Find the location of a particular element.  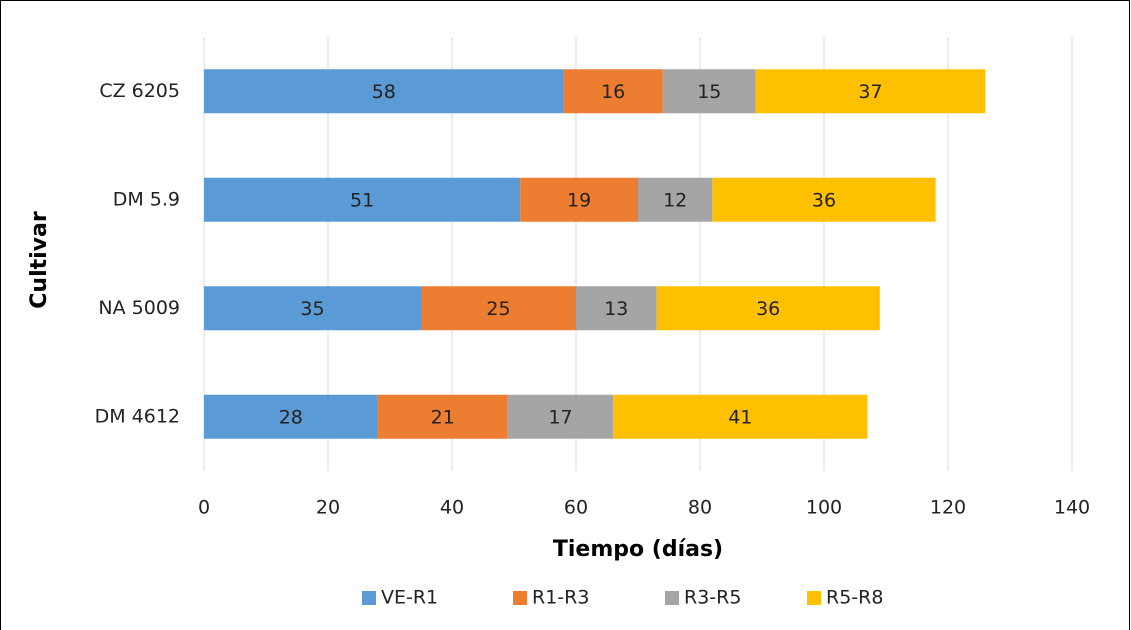

x-tick-label: 120 is located at coordinates (948, 508).